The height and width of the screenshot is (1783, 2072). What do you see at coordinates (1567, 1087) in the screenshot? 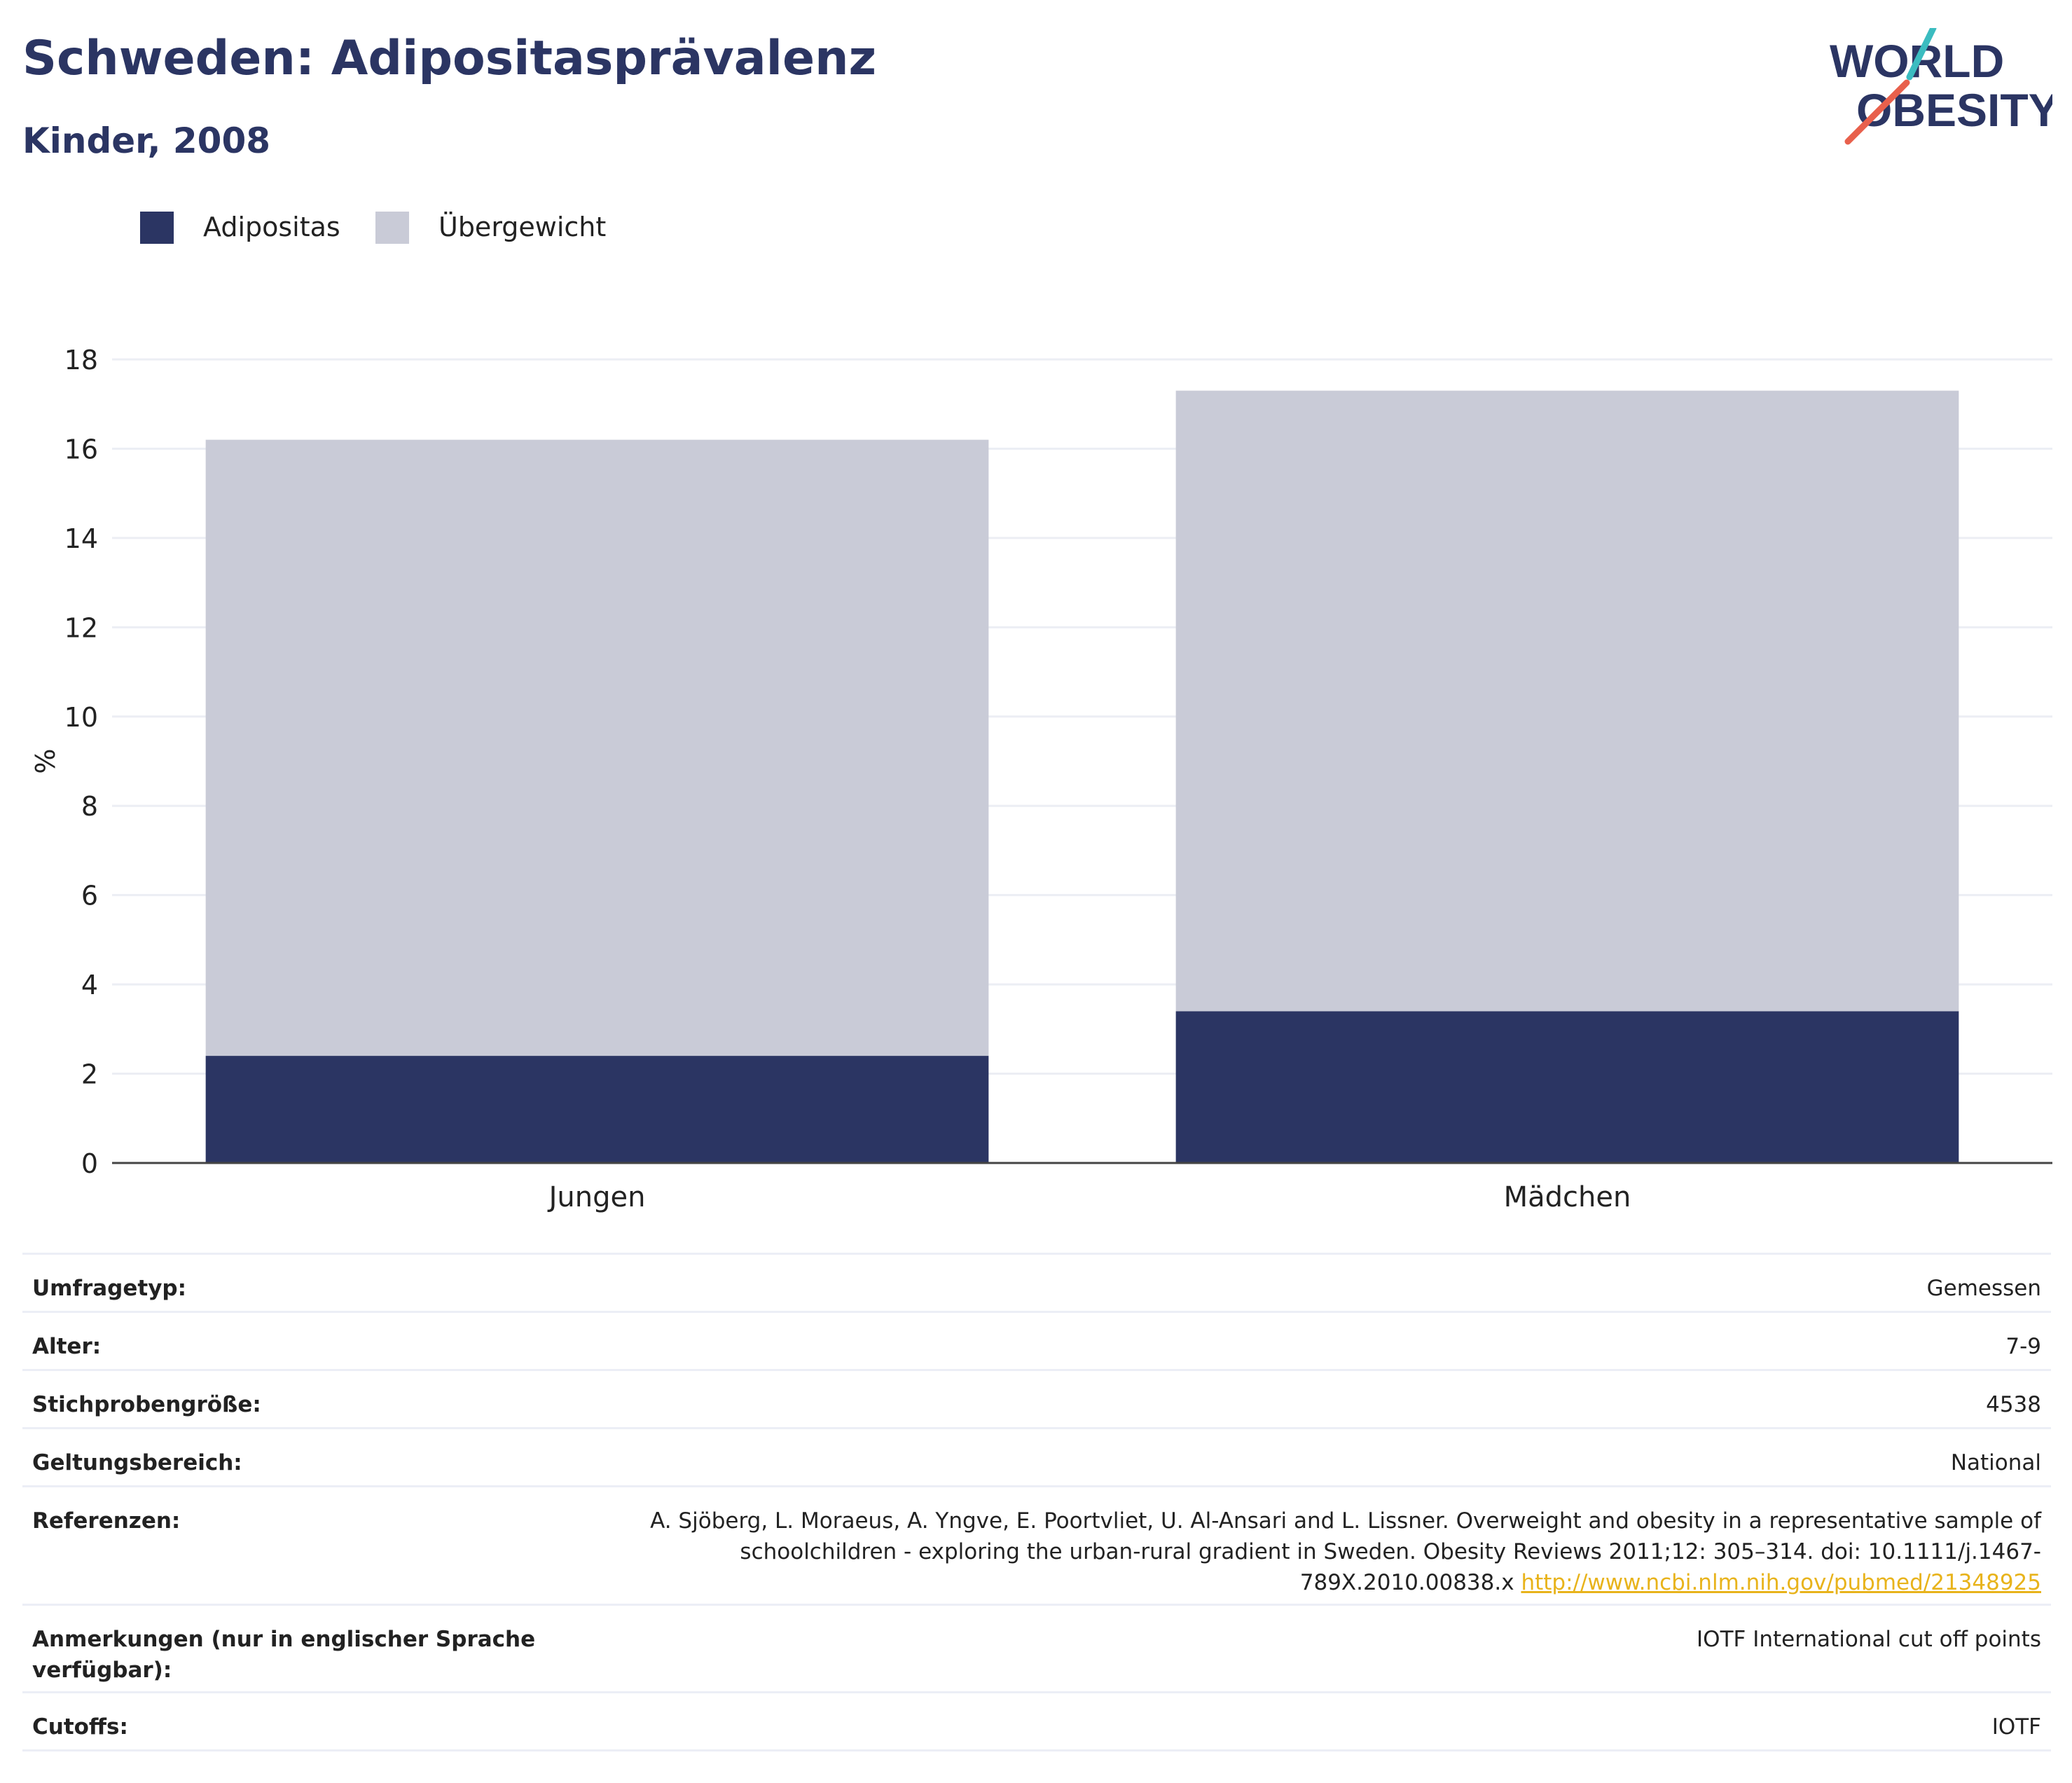
I see `bar-adipositas-mdchen` at bounding box center [1567, 1087].